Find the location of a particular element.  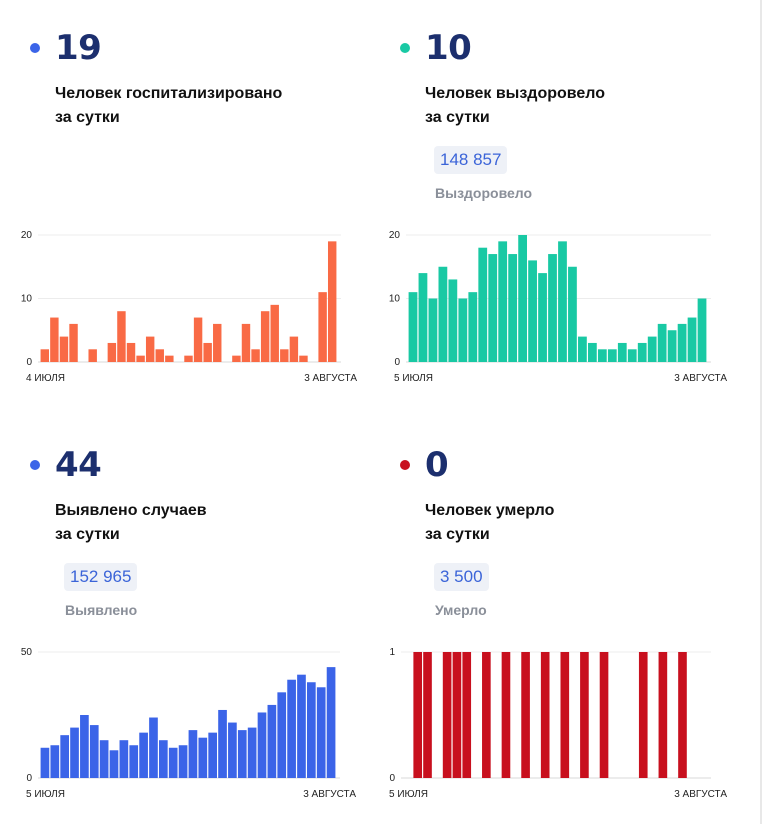

cases-label-line2: за сутки is located at coordinates (87, 534).